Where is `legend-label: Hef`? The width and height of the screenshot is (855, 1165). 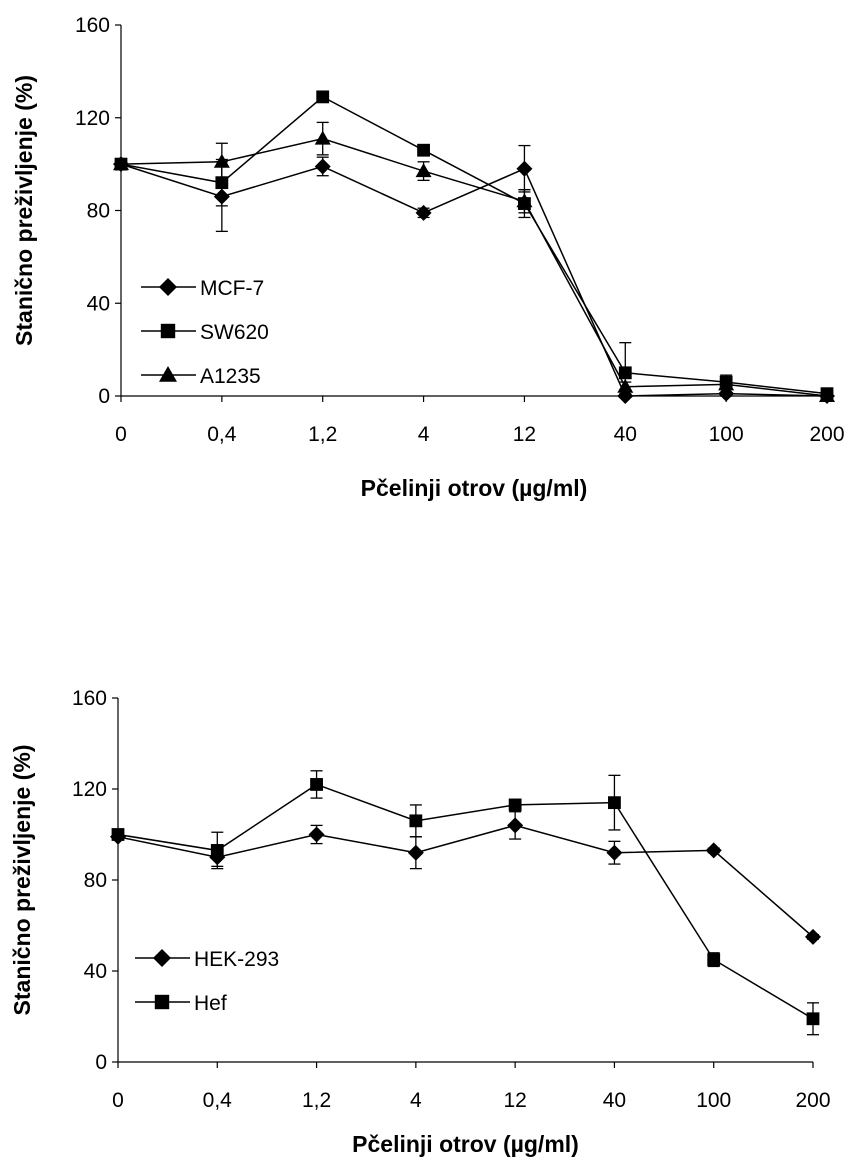 legend-label: Hef is located at coordinates (210, 1003).